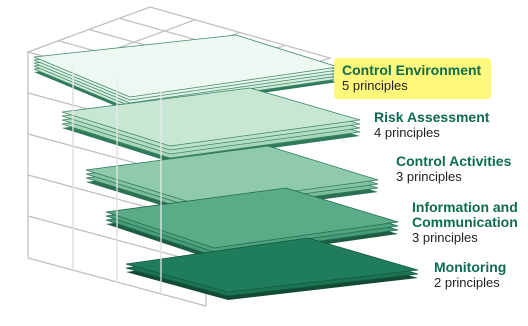  What do you see at coordinates (467, 283) in the screenshot?
I see `layer-subtitle: 2 principles` at bounding box center [467, 283].